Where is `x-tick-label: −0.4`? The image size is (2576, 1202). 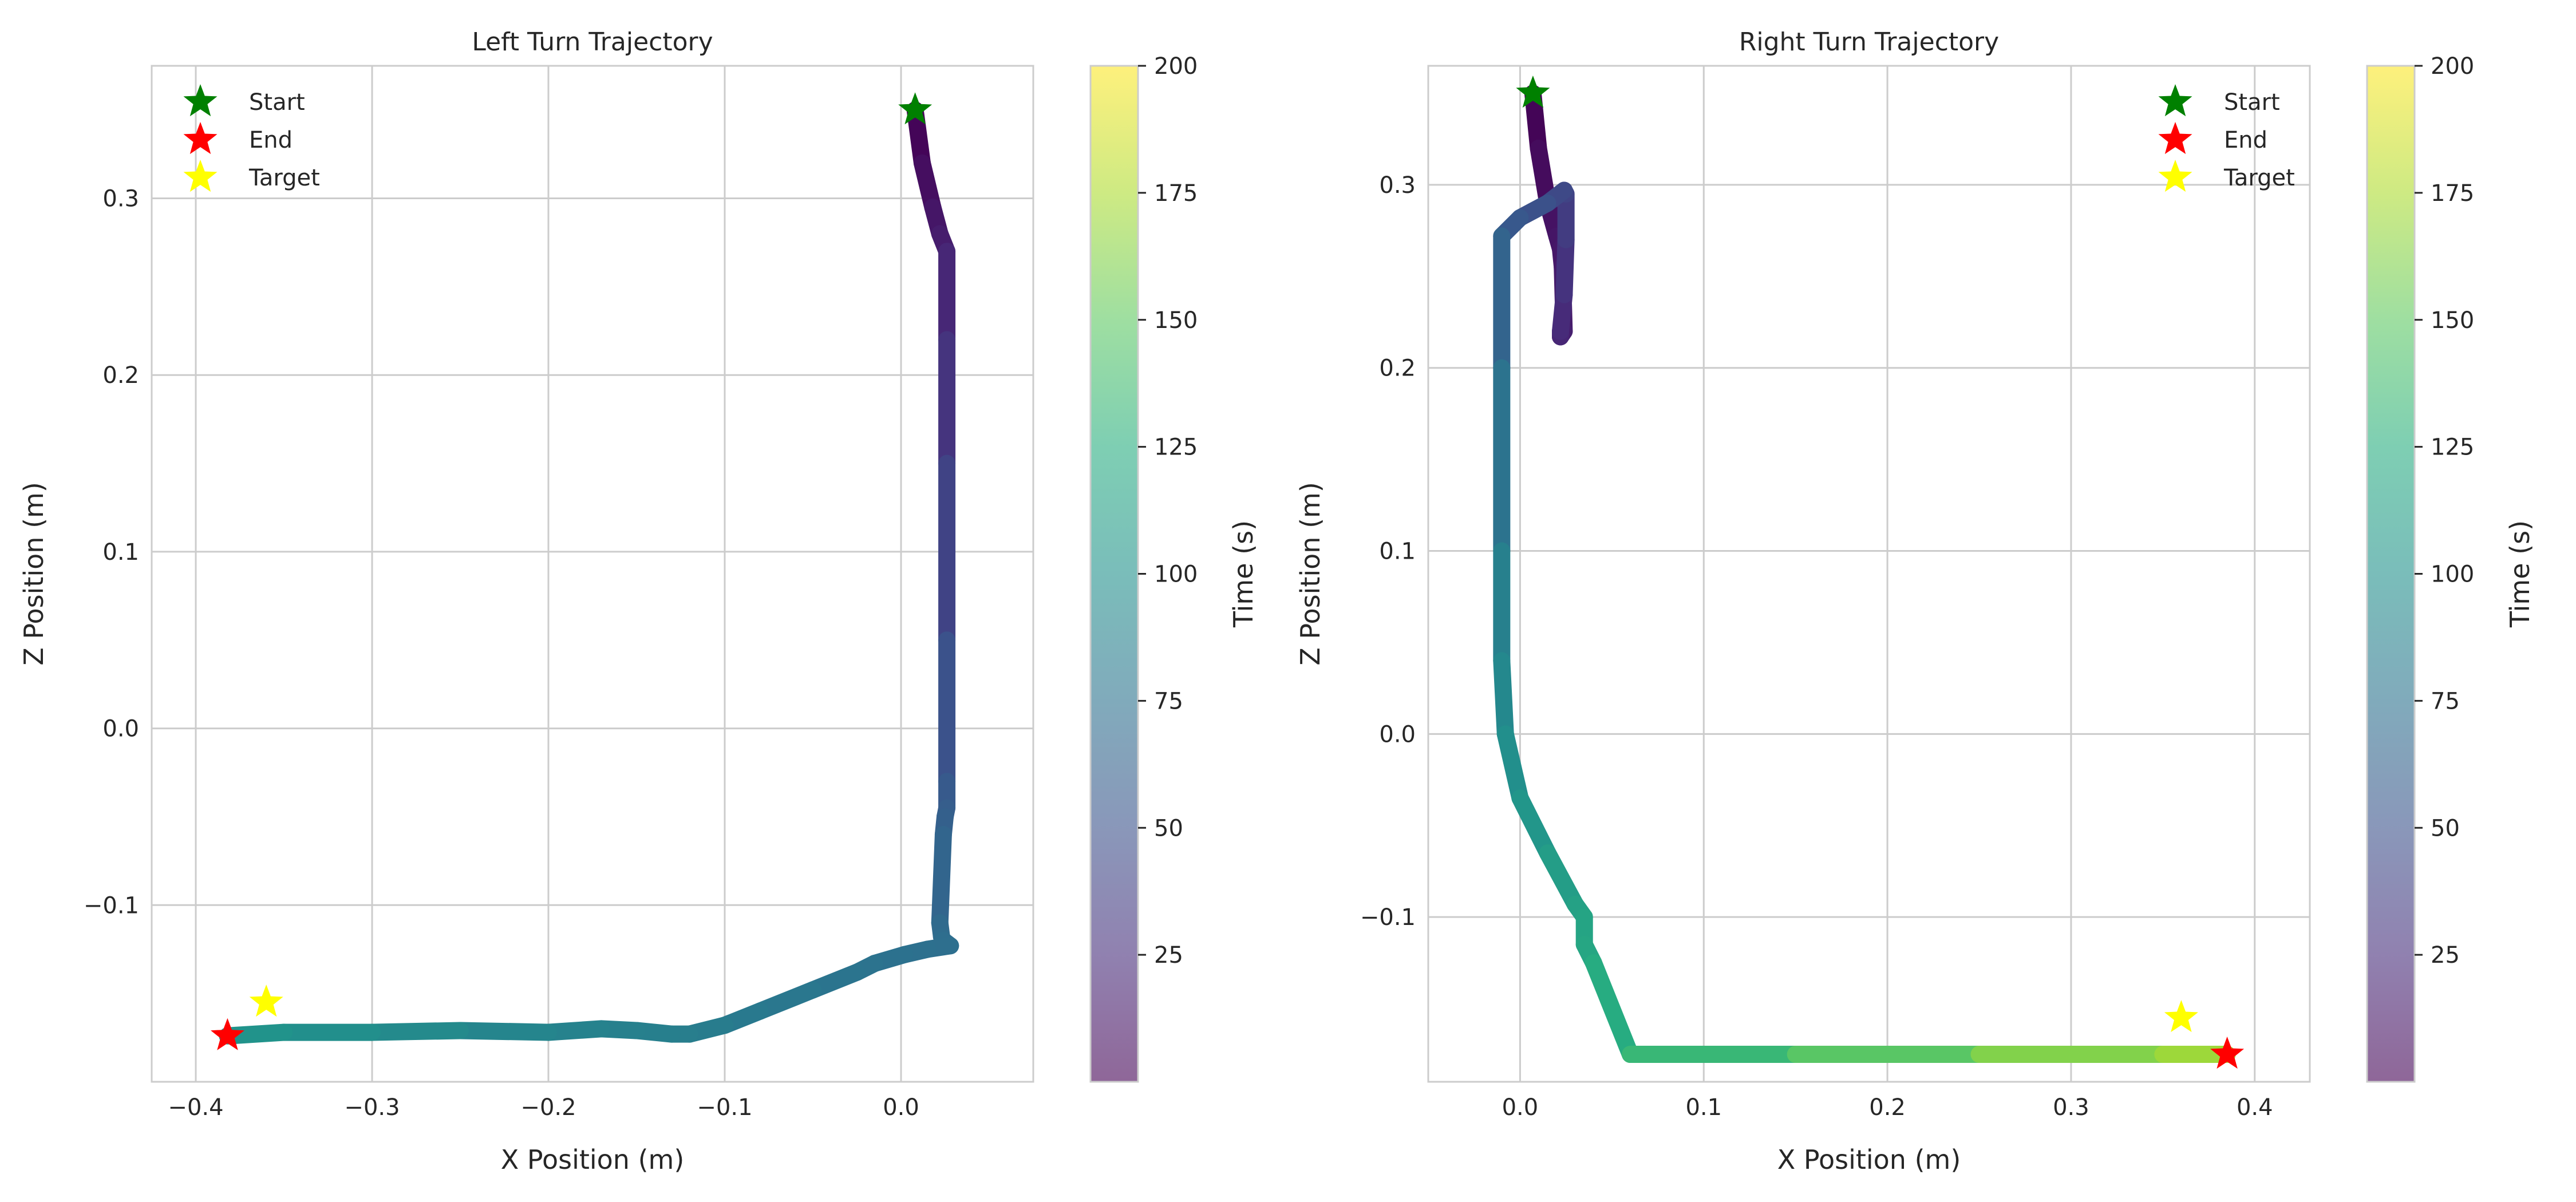 x-tick-label: −0.4 is located at coordinates (195, 1108).